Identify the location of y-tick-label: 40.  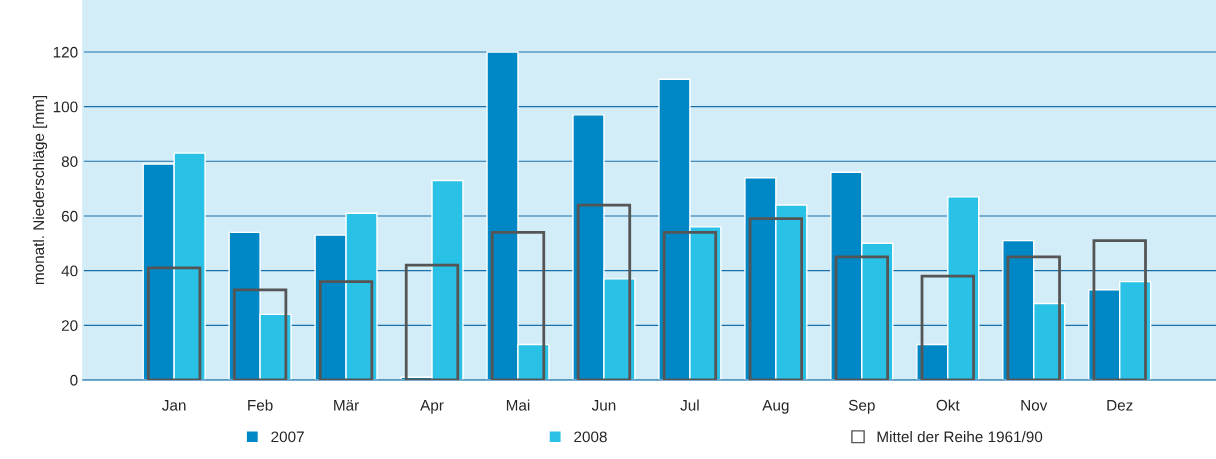
(69, 271).